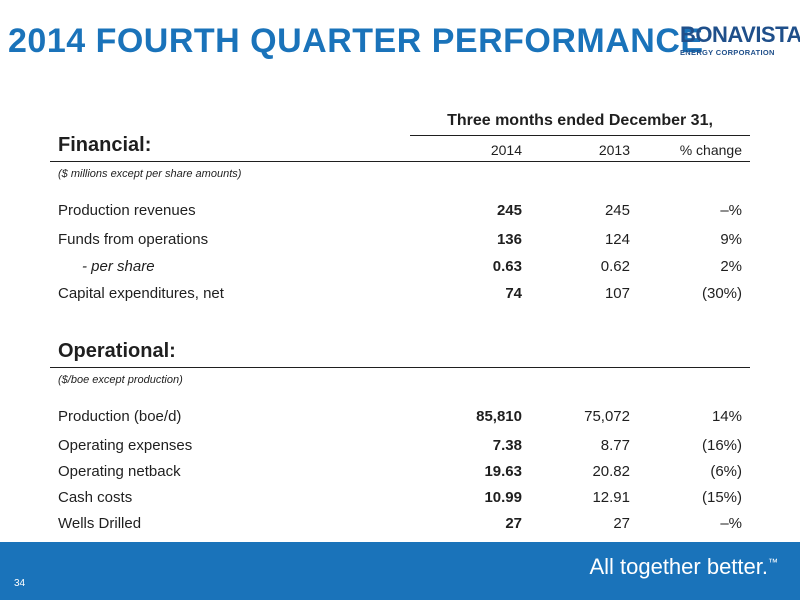 This screenshot has height=600, width=800. Describe the element at coordinates (726, 471) in the screenshot. I see `value-change: (6%)` at that location.